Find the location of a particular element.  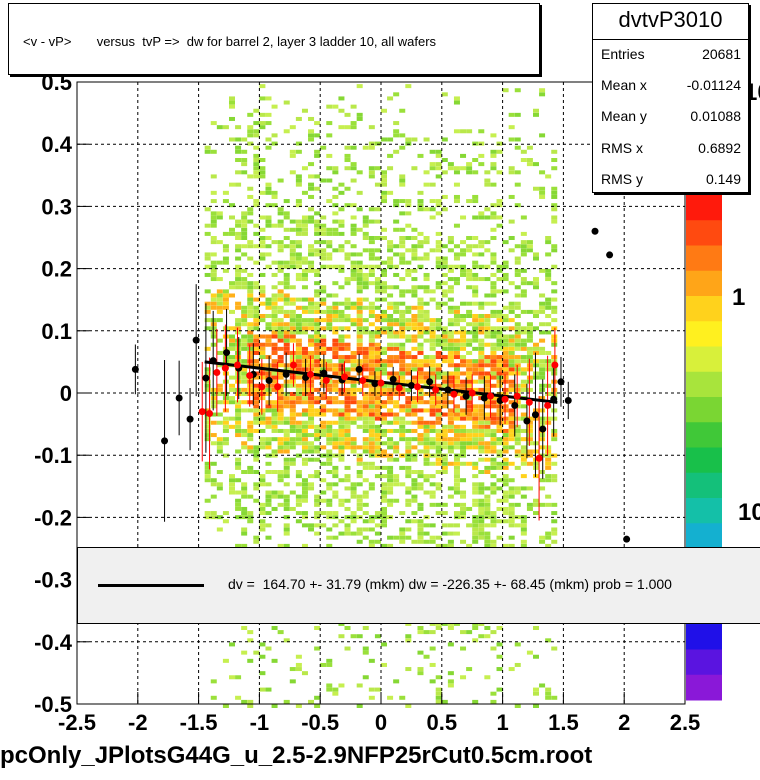

histogram-name: dvtvP3010 is located at coordinates (670, 19).